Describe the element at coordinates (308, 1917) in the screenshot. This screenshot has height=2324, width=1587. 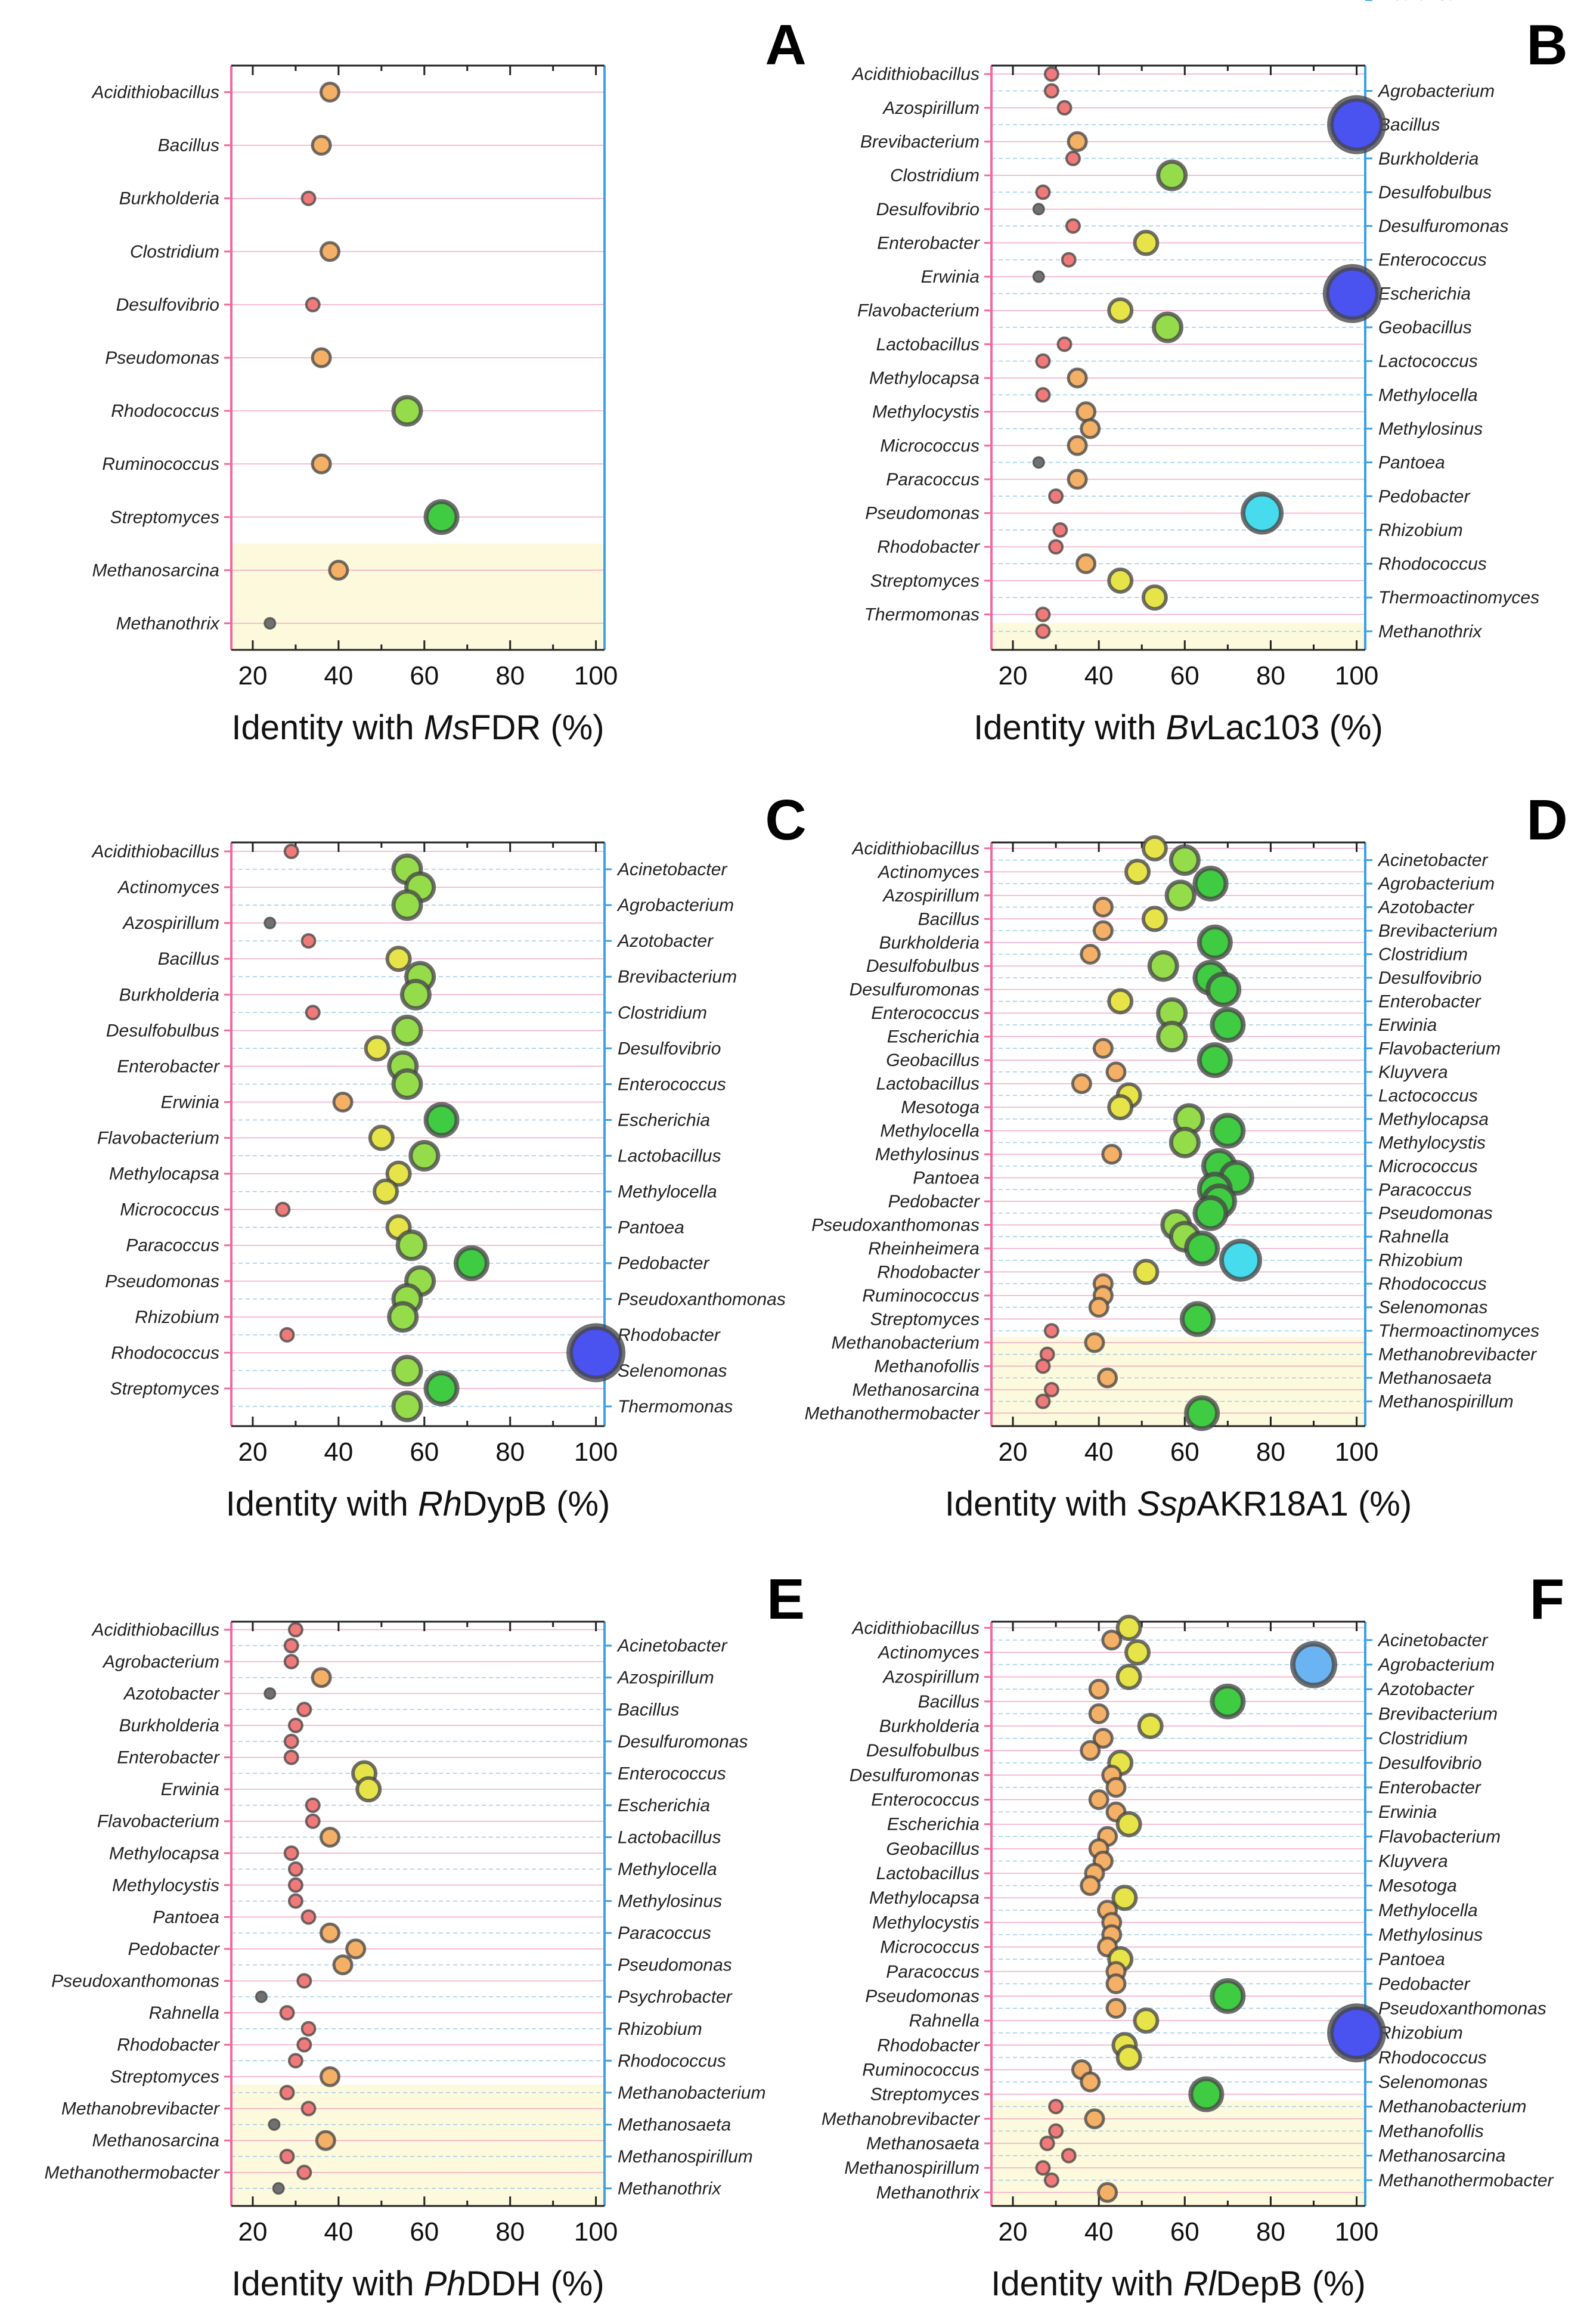
I see `data-point-pantoea` at that location.